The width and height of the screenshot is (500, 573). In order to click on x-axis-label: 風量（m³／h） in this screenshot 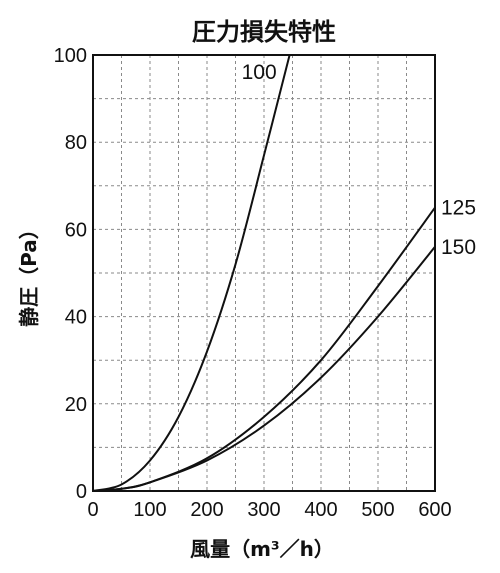, I will do `click(262, 549)`.